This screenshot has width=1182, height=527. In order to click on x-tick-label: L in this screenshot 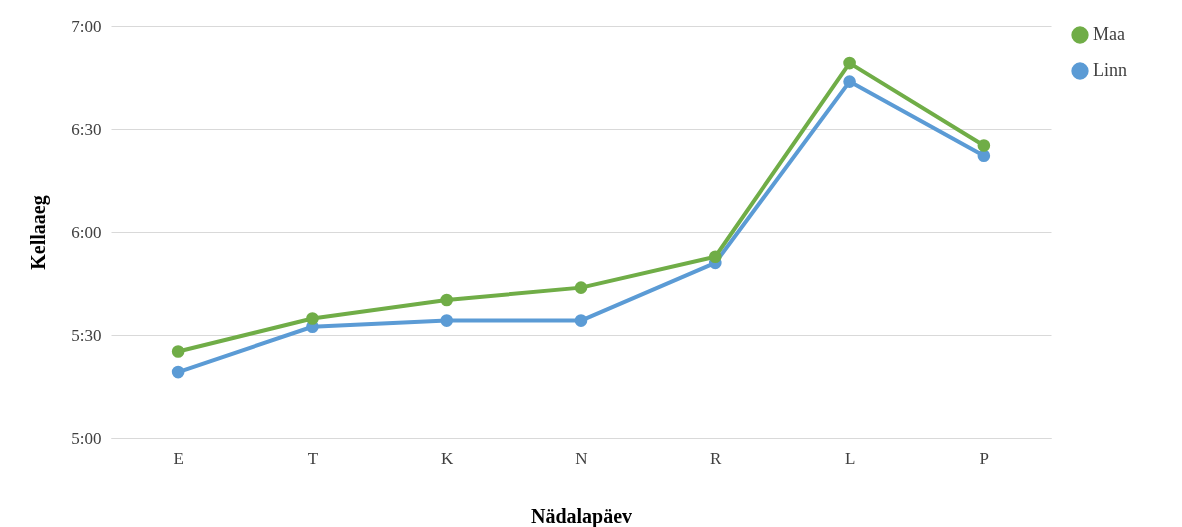, I will do `click(850, 458)`.